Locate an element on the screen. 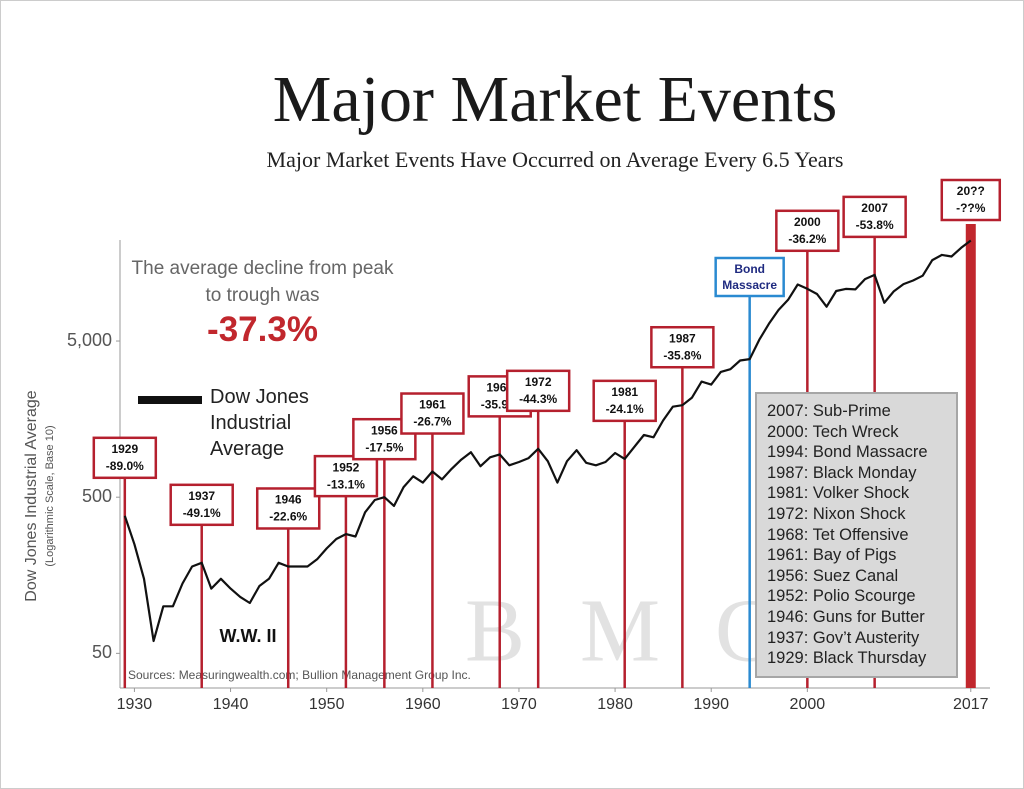 The height and width of the screenshot is (789, 1024). y-axis-label: Dow Jones Industrial Average is located at coordinates (31, 495).